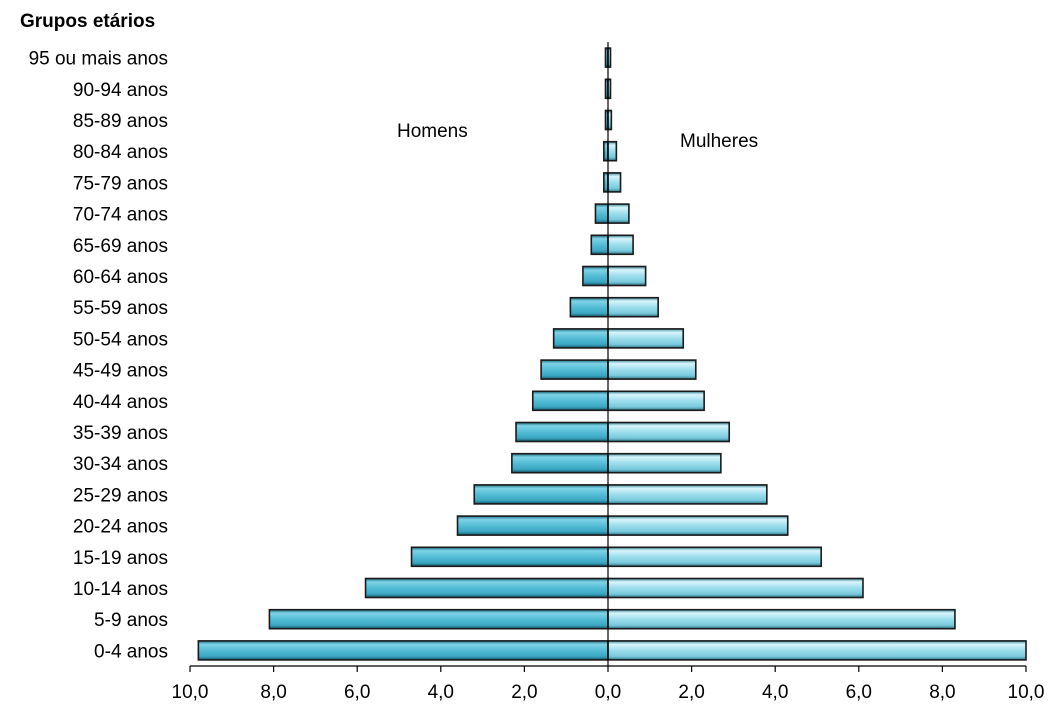 The width and height of the screenshot is (1048, 707). Describe the element at coordinates (120, 495) in the screenshot. I see `category-label: 25-29 anos` at that location.